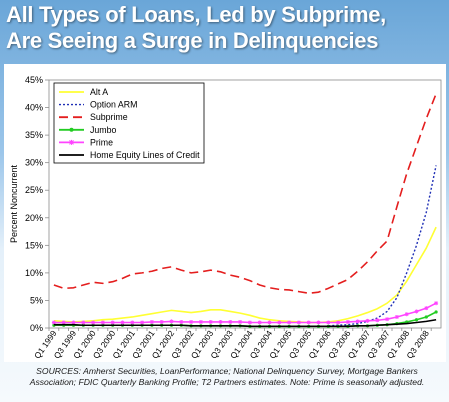  Describe the element at coordinates (71, 129) in the screenshot. I see `legend-marker-jumbo` at that location.